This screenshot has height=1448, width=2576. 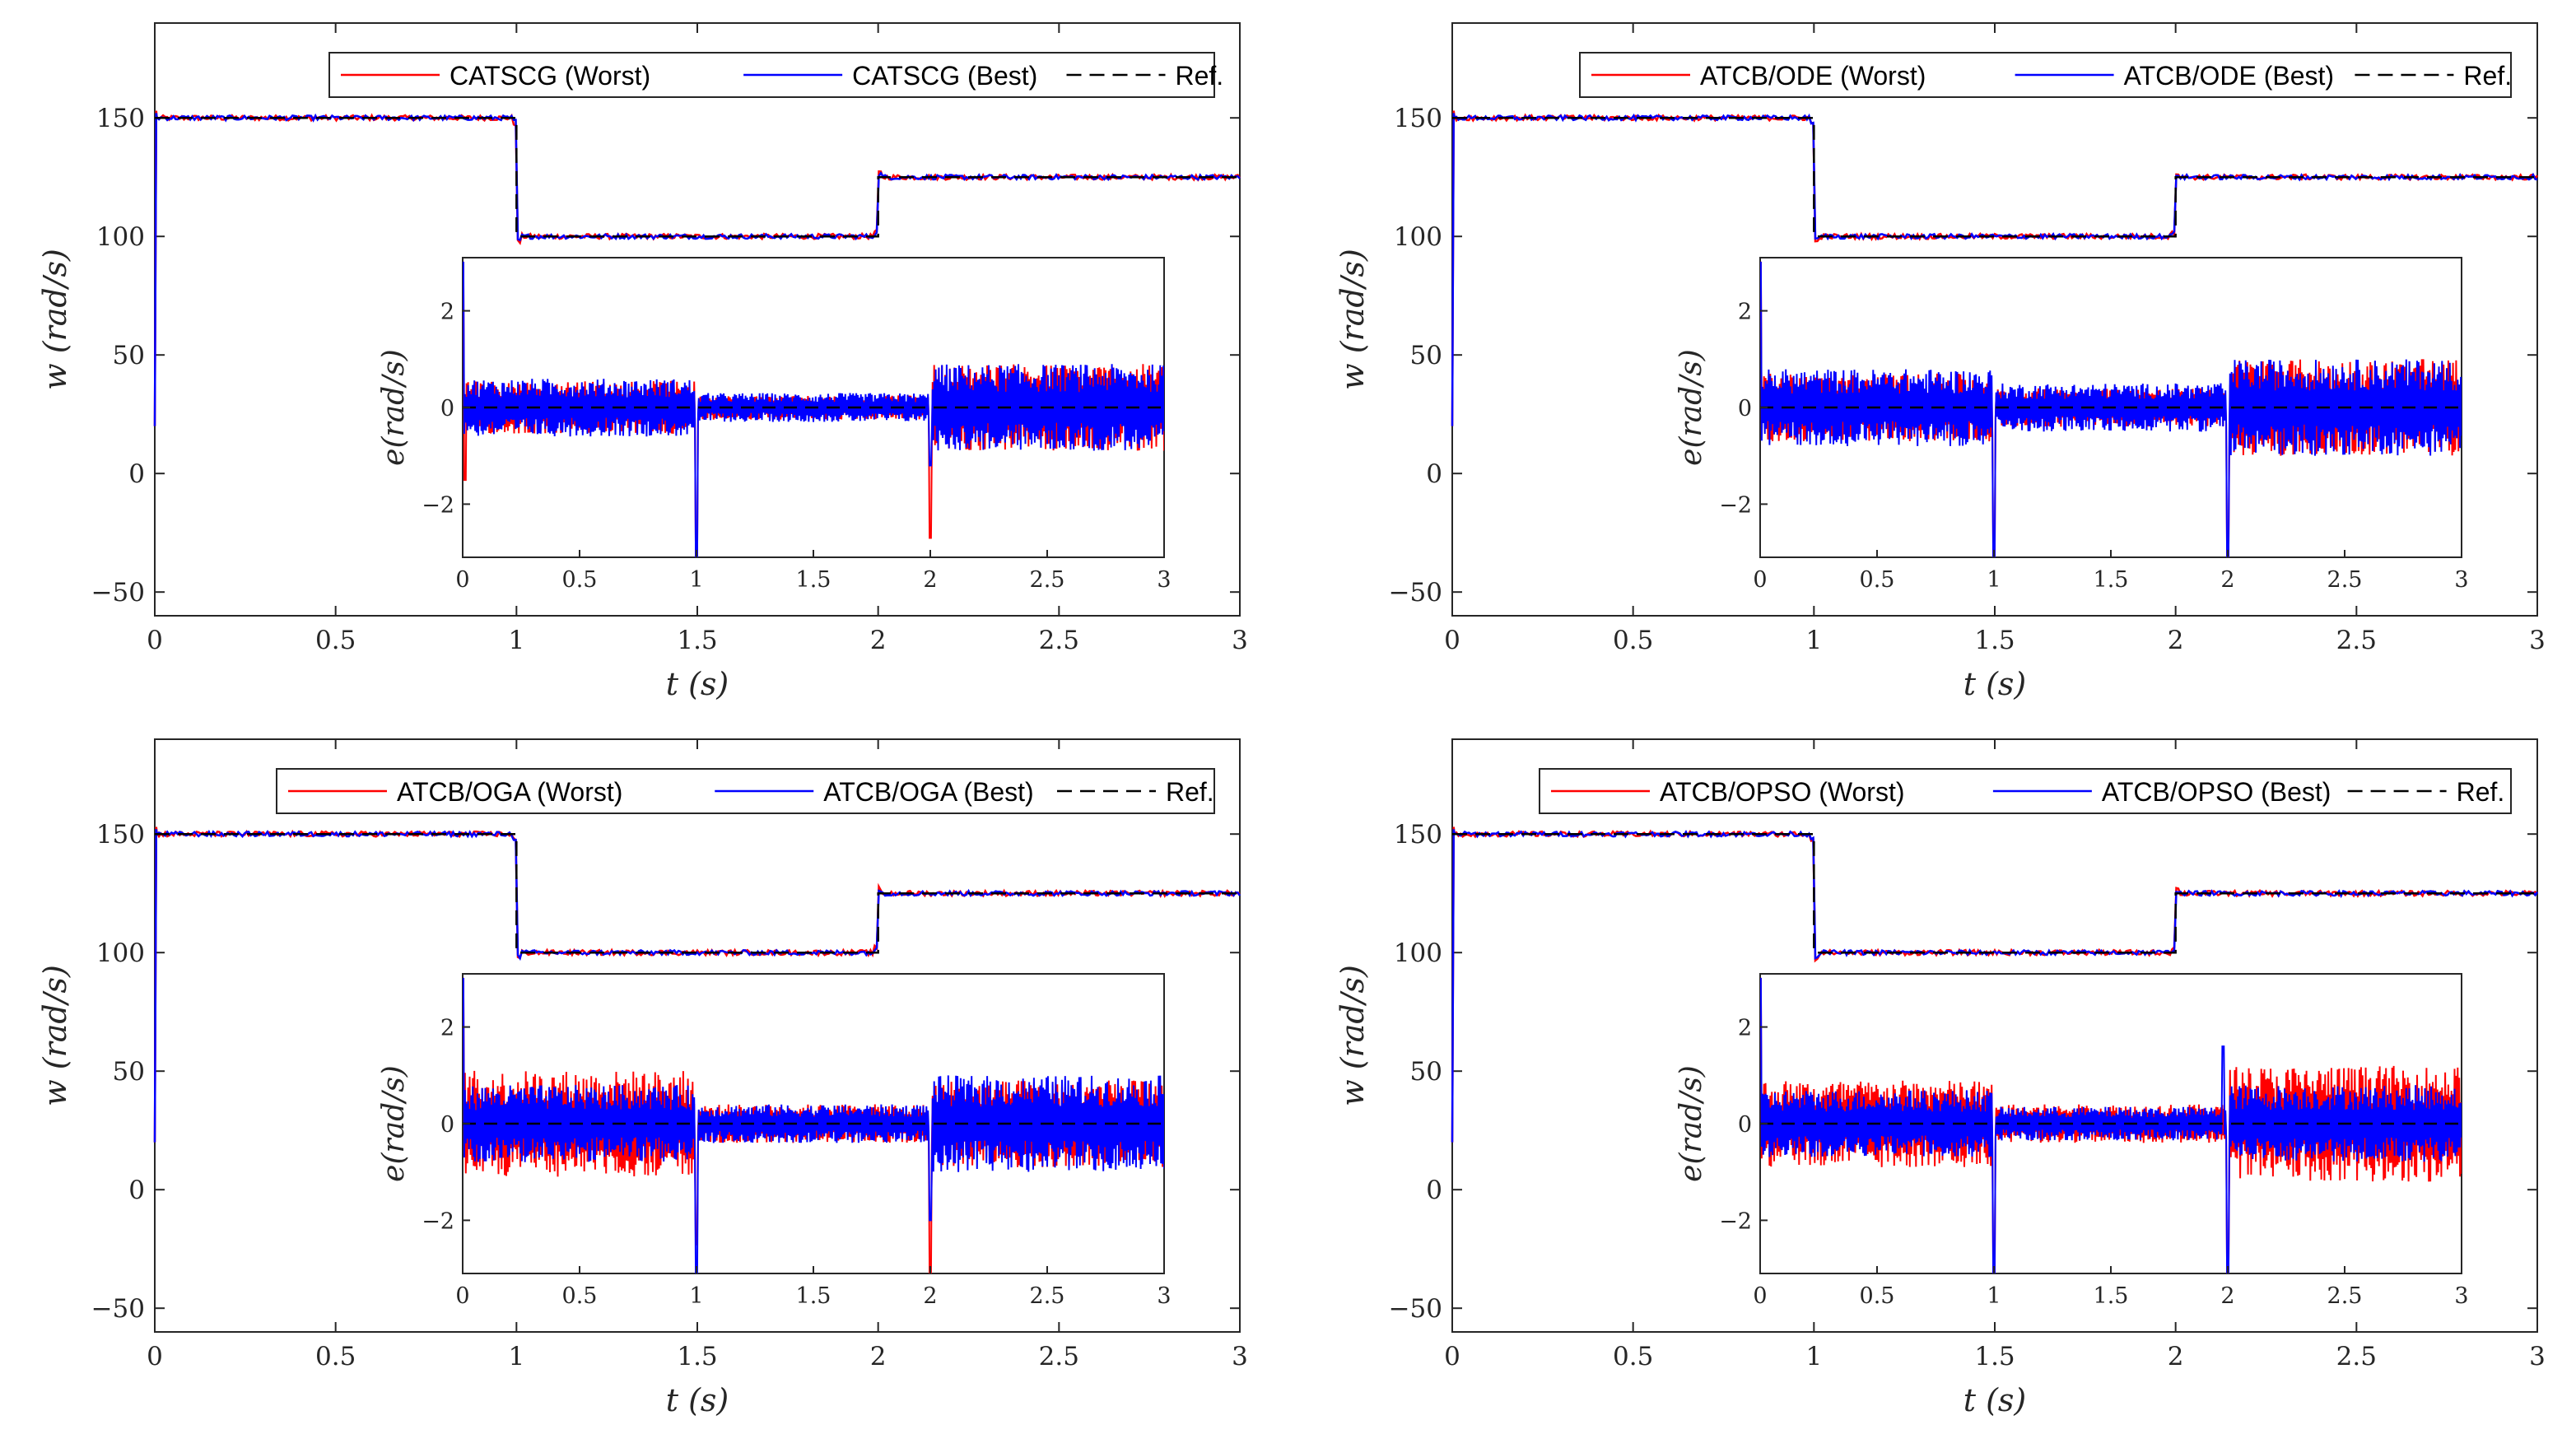 I want to click on legend: ATCB/ODE (Worst) ATCB/ODE (Best) Ref., so click(x=2046, y=75).